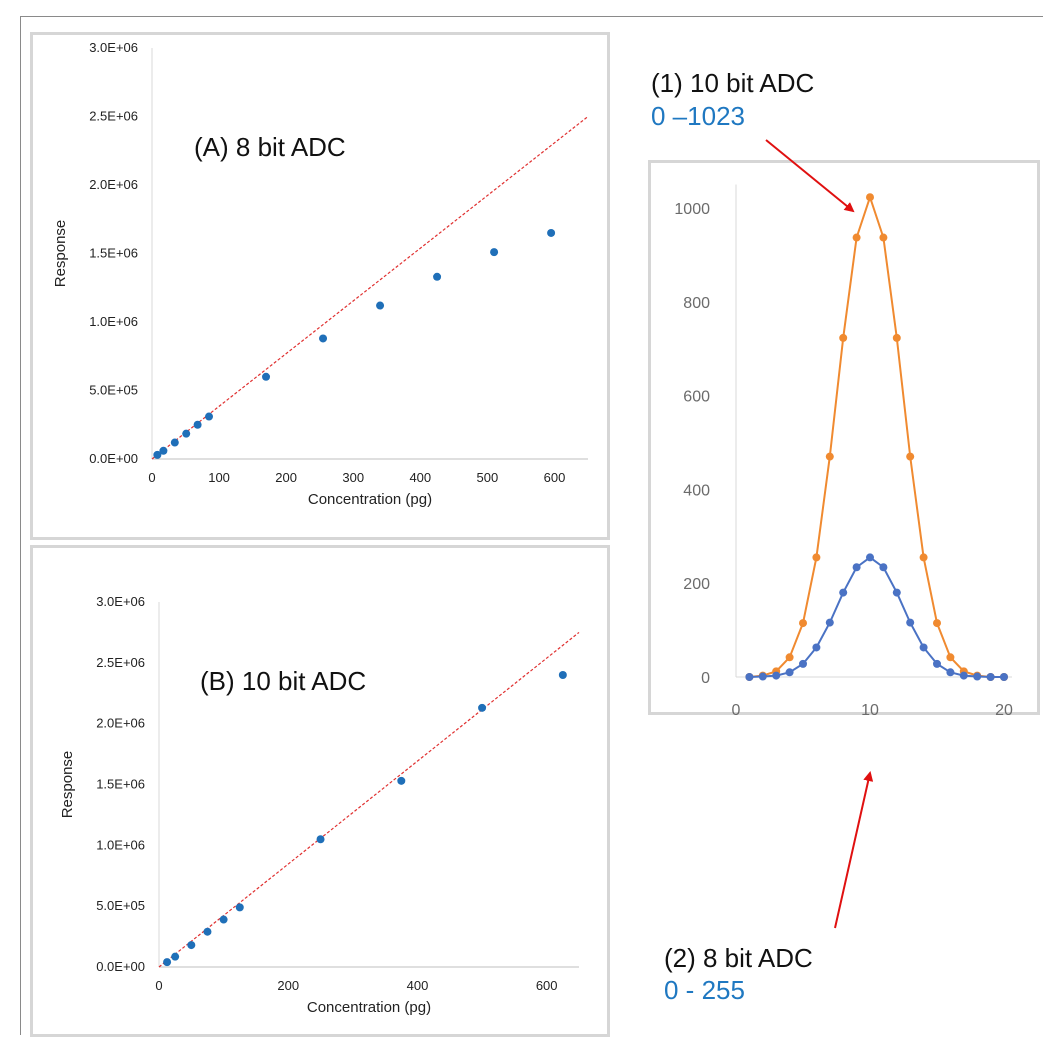 This screenshot has height=1037, width=1045. What do you see at coordinates (113, 458) in the screenshot?
I see `y-tick-label: 0.0E+00` at bounding box center [113, 458].